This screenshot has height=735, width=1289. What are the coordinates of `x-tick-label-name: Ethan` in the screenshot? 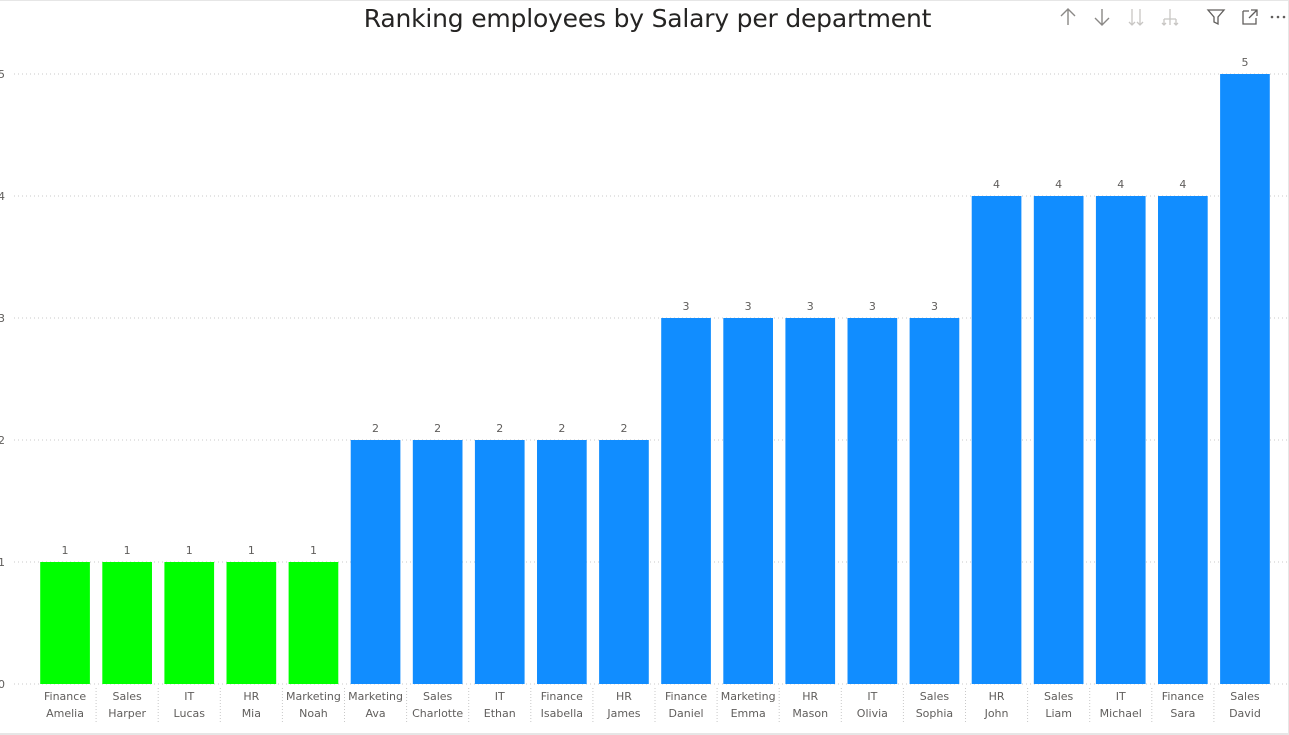 It's located at (500, 713).